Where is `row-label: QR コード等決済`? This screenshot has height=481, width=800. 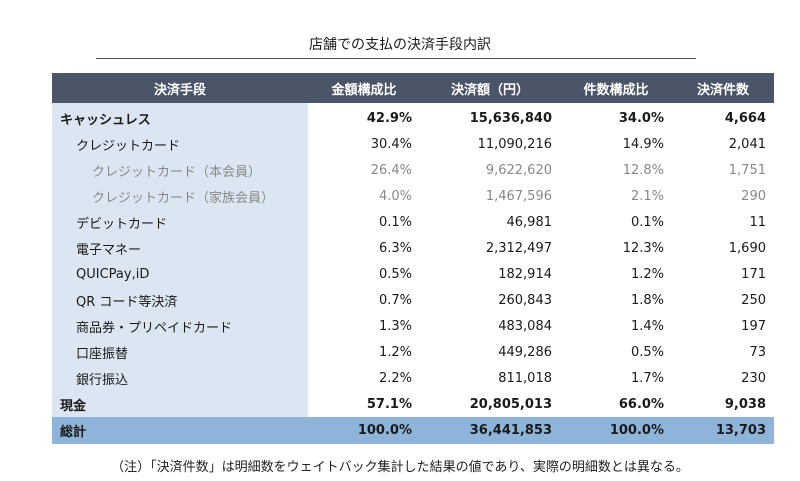
row-label: QR コード等決済 is located at coordinates (180, 300).